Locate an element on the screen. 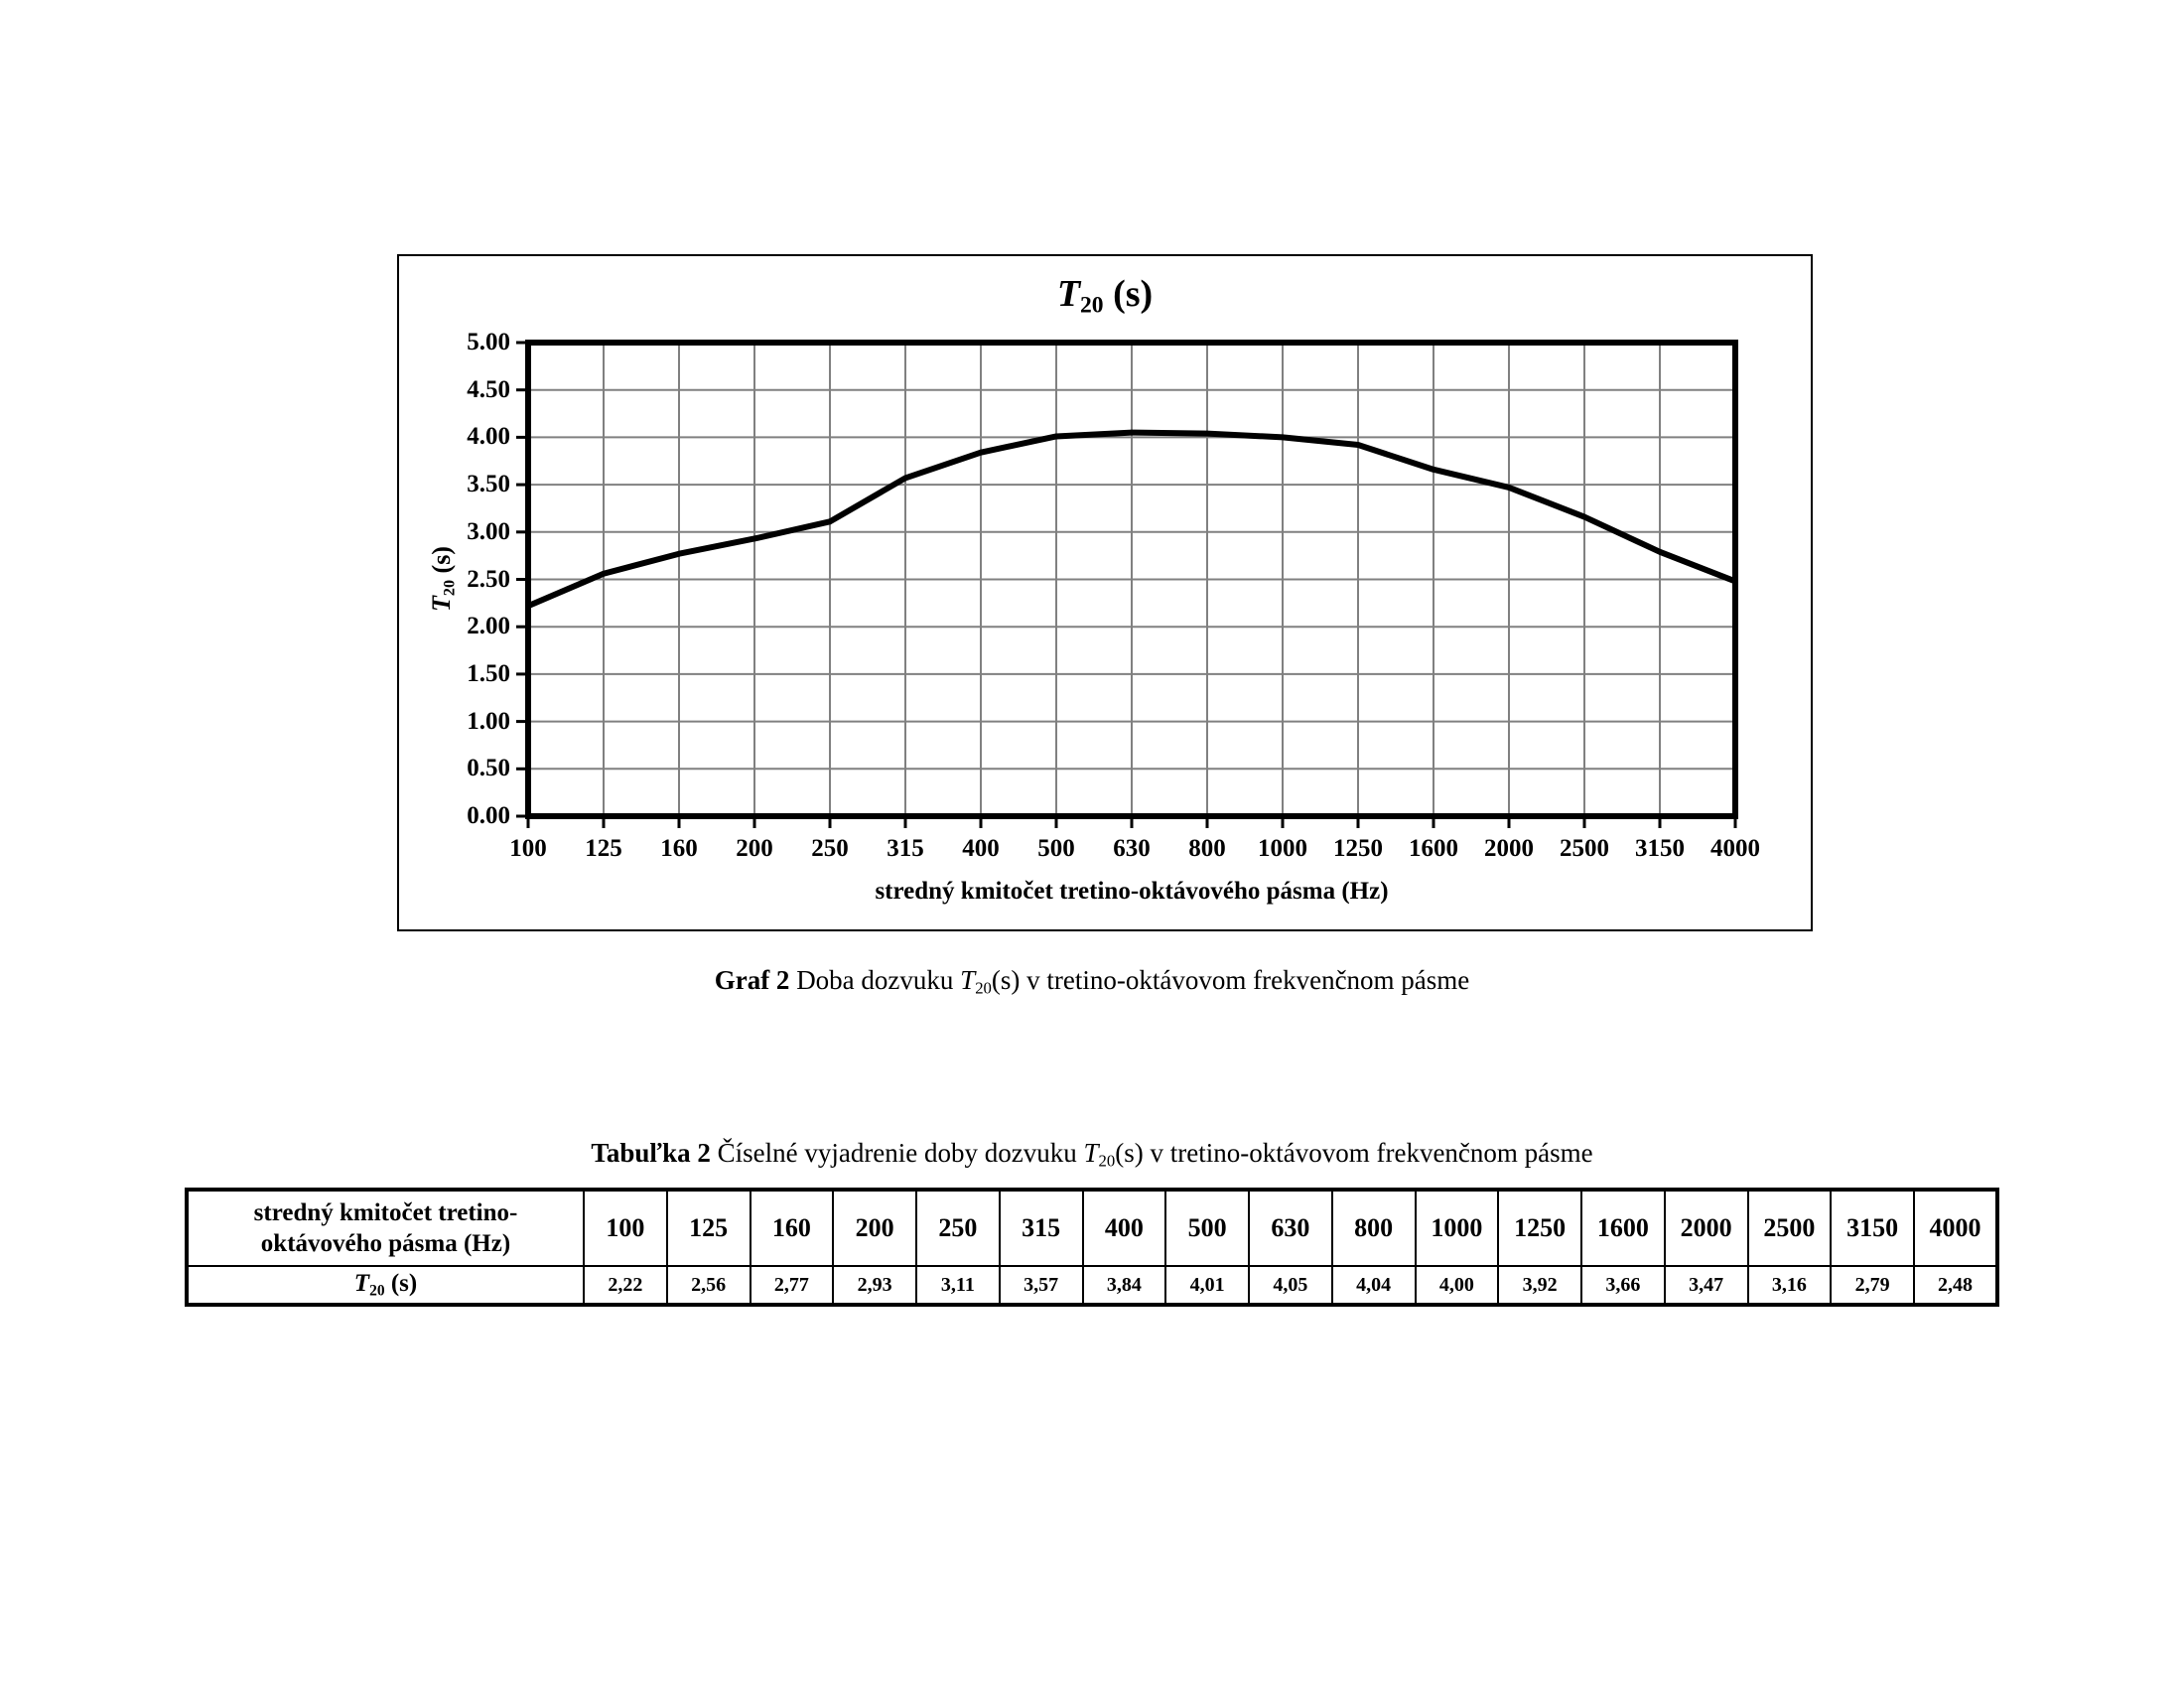 This screenshot has height=1688, width=2184. table-value-cell: 4,01 is located at coordinates (1207, 1285).